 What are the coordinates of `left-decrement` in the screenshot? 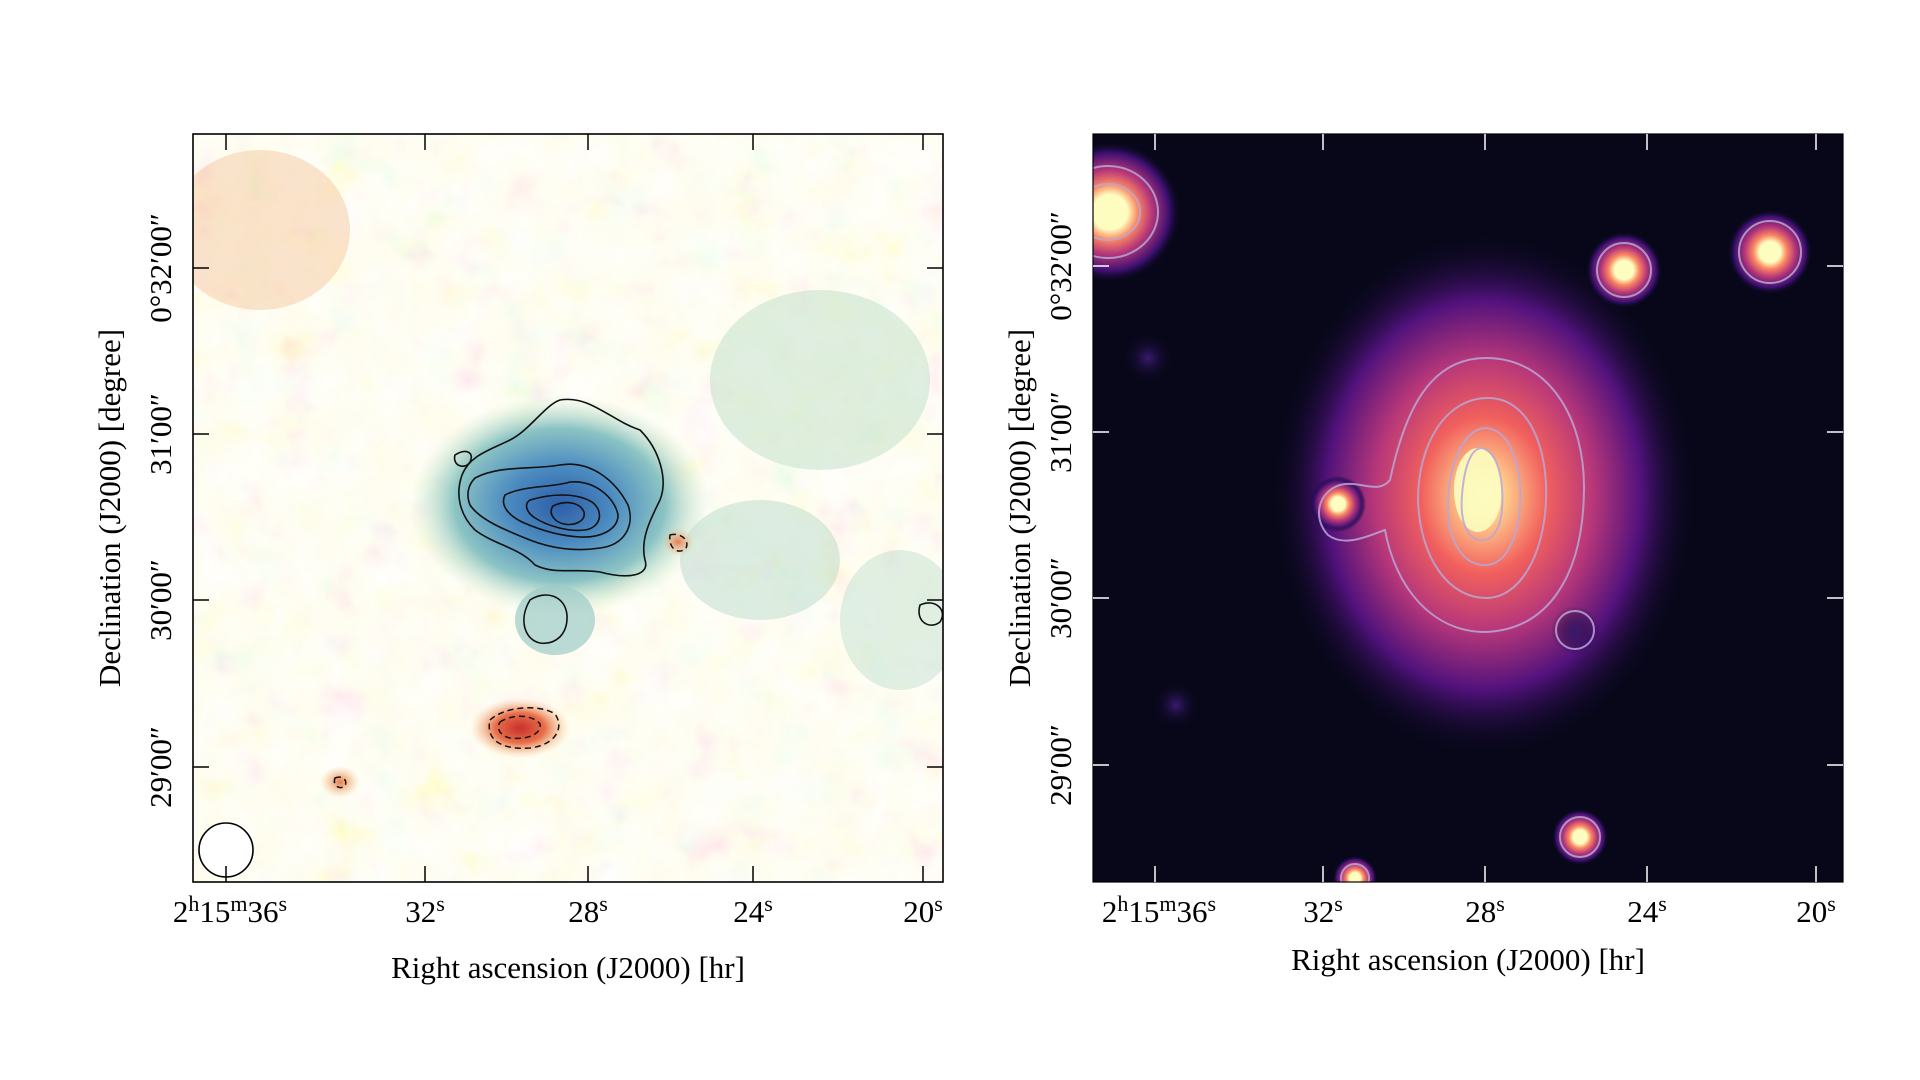 It's located at (520, 728).